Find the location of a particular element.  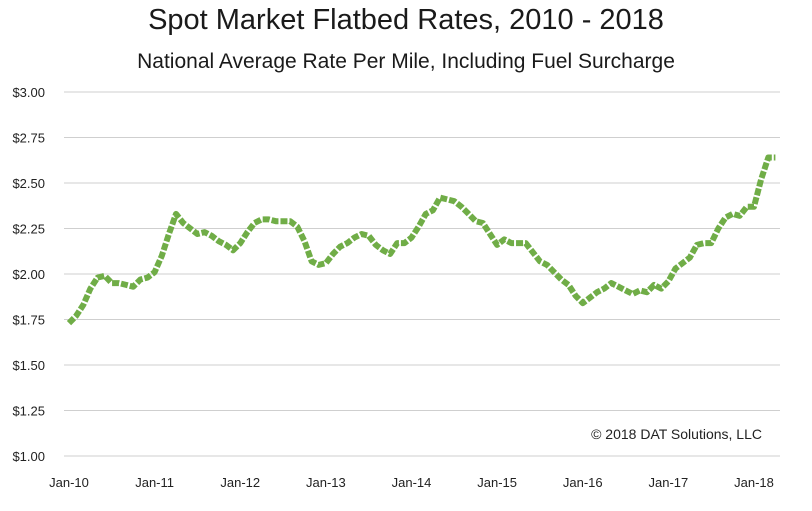

y-tick-label: $1.25 is located at coordinates (28, 411).